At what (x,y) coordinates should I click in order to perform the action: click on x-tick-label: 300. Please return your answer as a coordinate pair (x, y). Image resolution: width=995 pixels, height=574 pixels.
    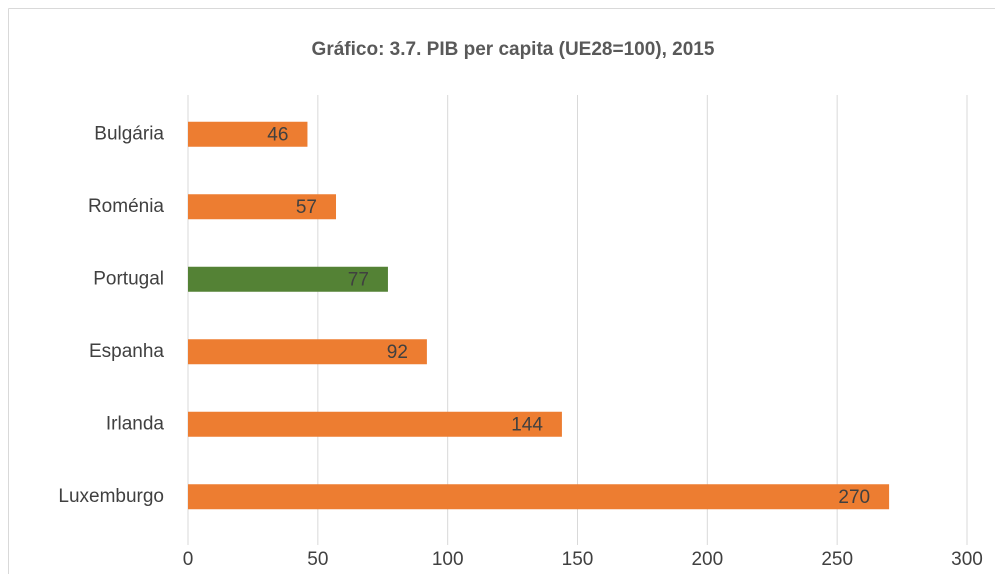
    Looking at the image, I should click on (967, 559).